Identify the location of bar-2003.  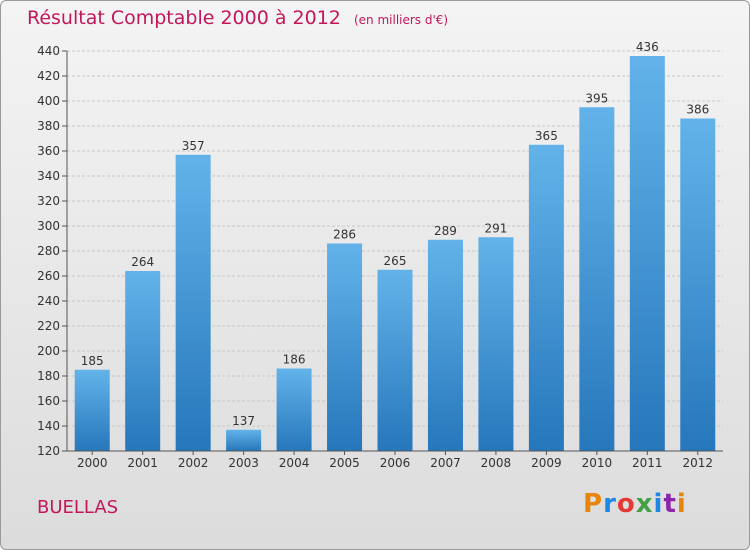
(244, 440).